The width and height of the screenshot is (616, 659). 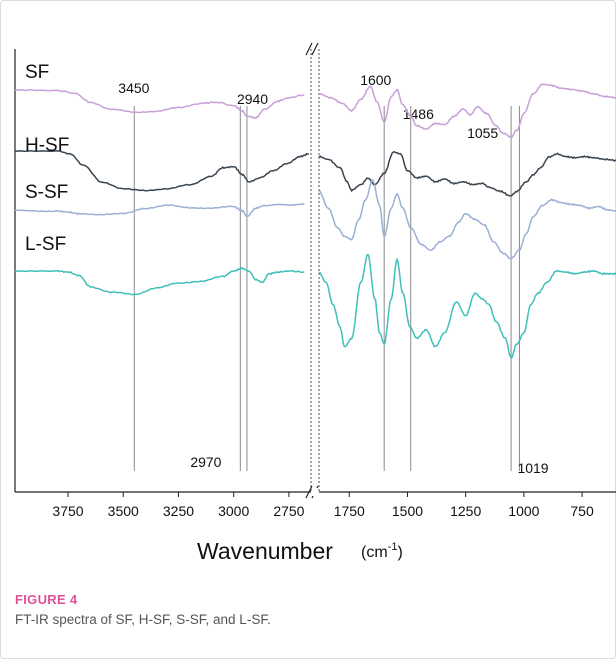 I want to click on peak-label-1600: 1600, so click(x=375, y=80).